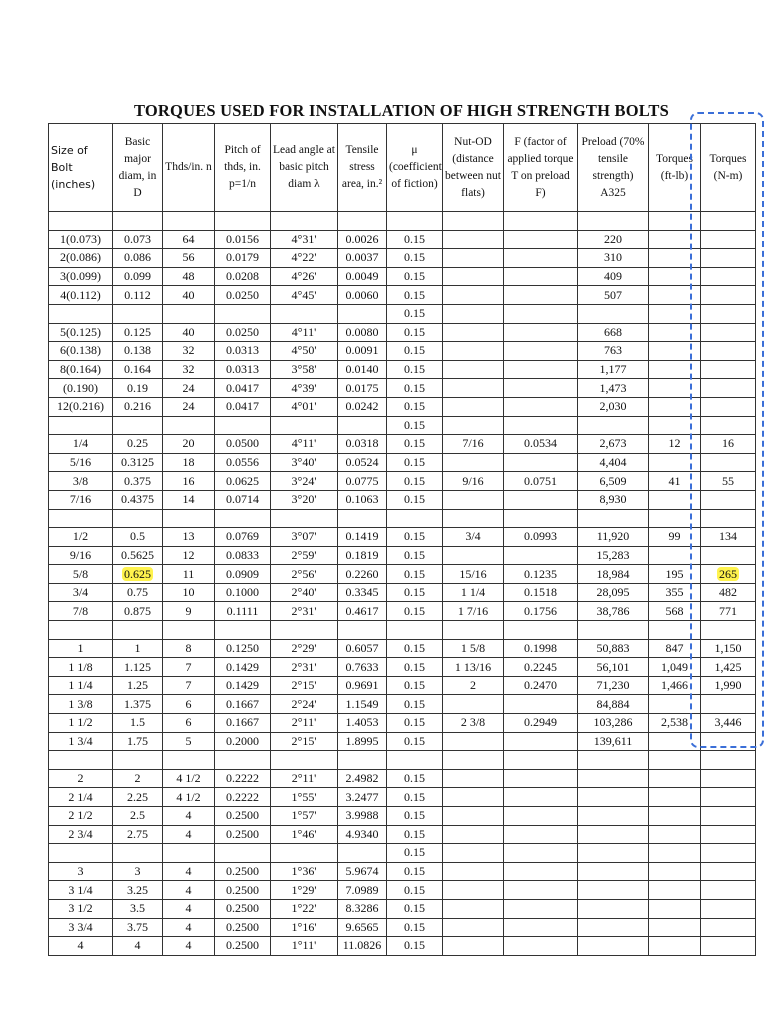 This screenshot has width=768, height=1024. I want to click on table-cell: 2.25, so click(137, 797).